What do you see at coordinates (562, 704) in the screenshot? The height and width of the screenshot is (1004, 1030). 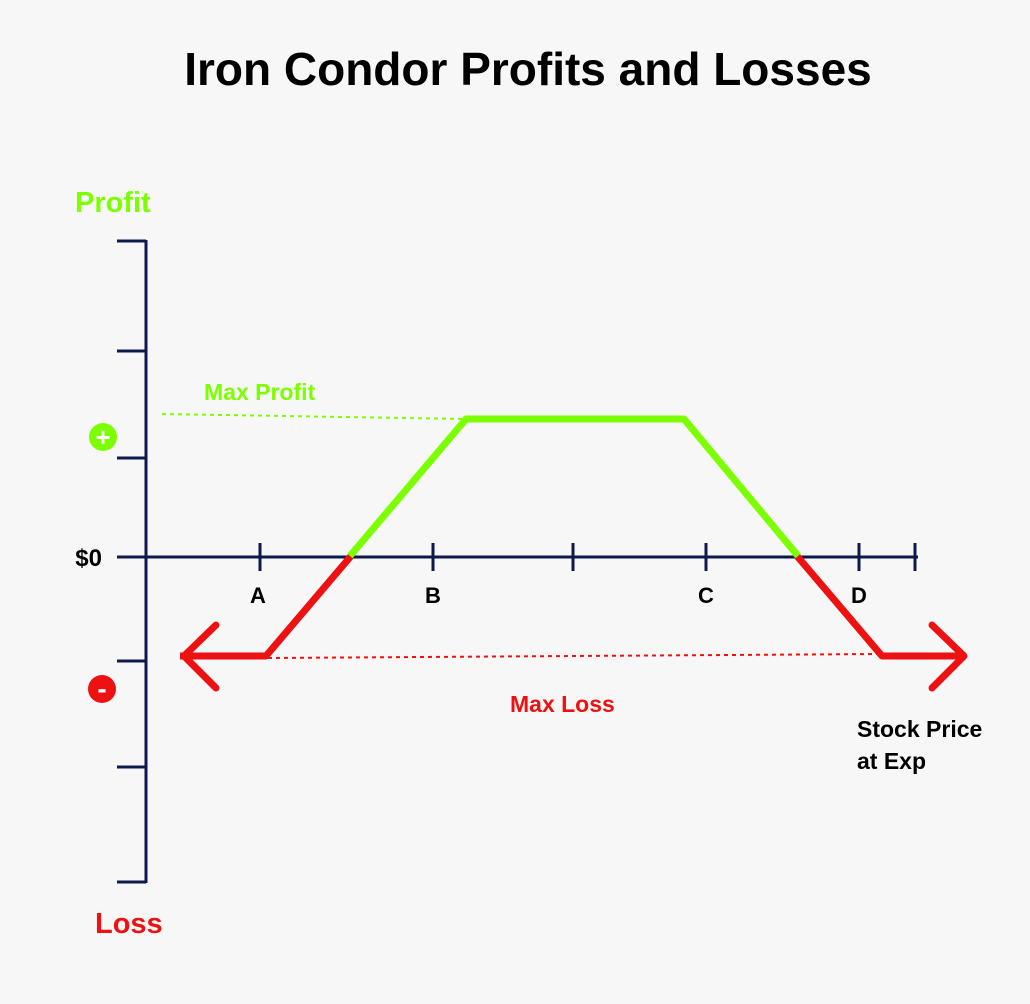 I see `max-loss-label: Max Loss` at bounding box center [562, 704].